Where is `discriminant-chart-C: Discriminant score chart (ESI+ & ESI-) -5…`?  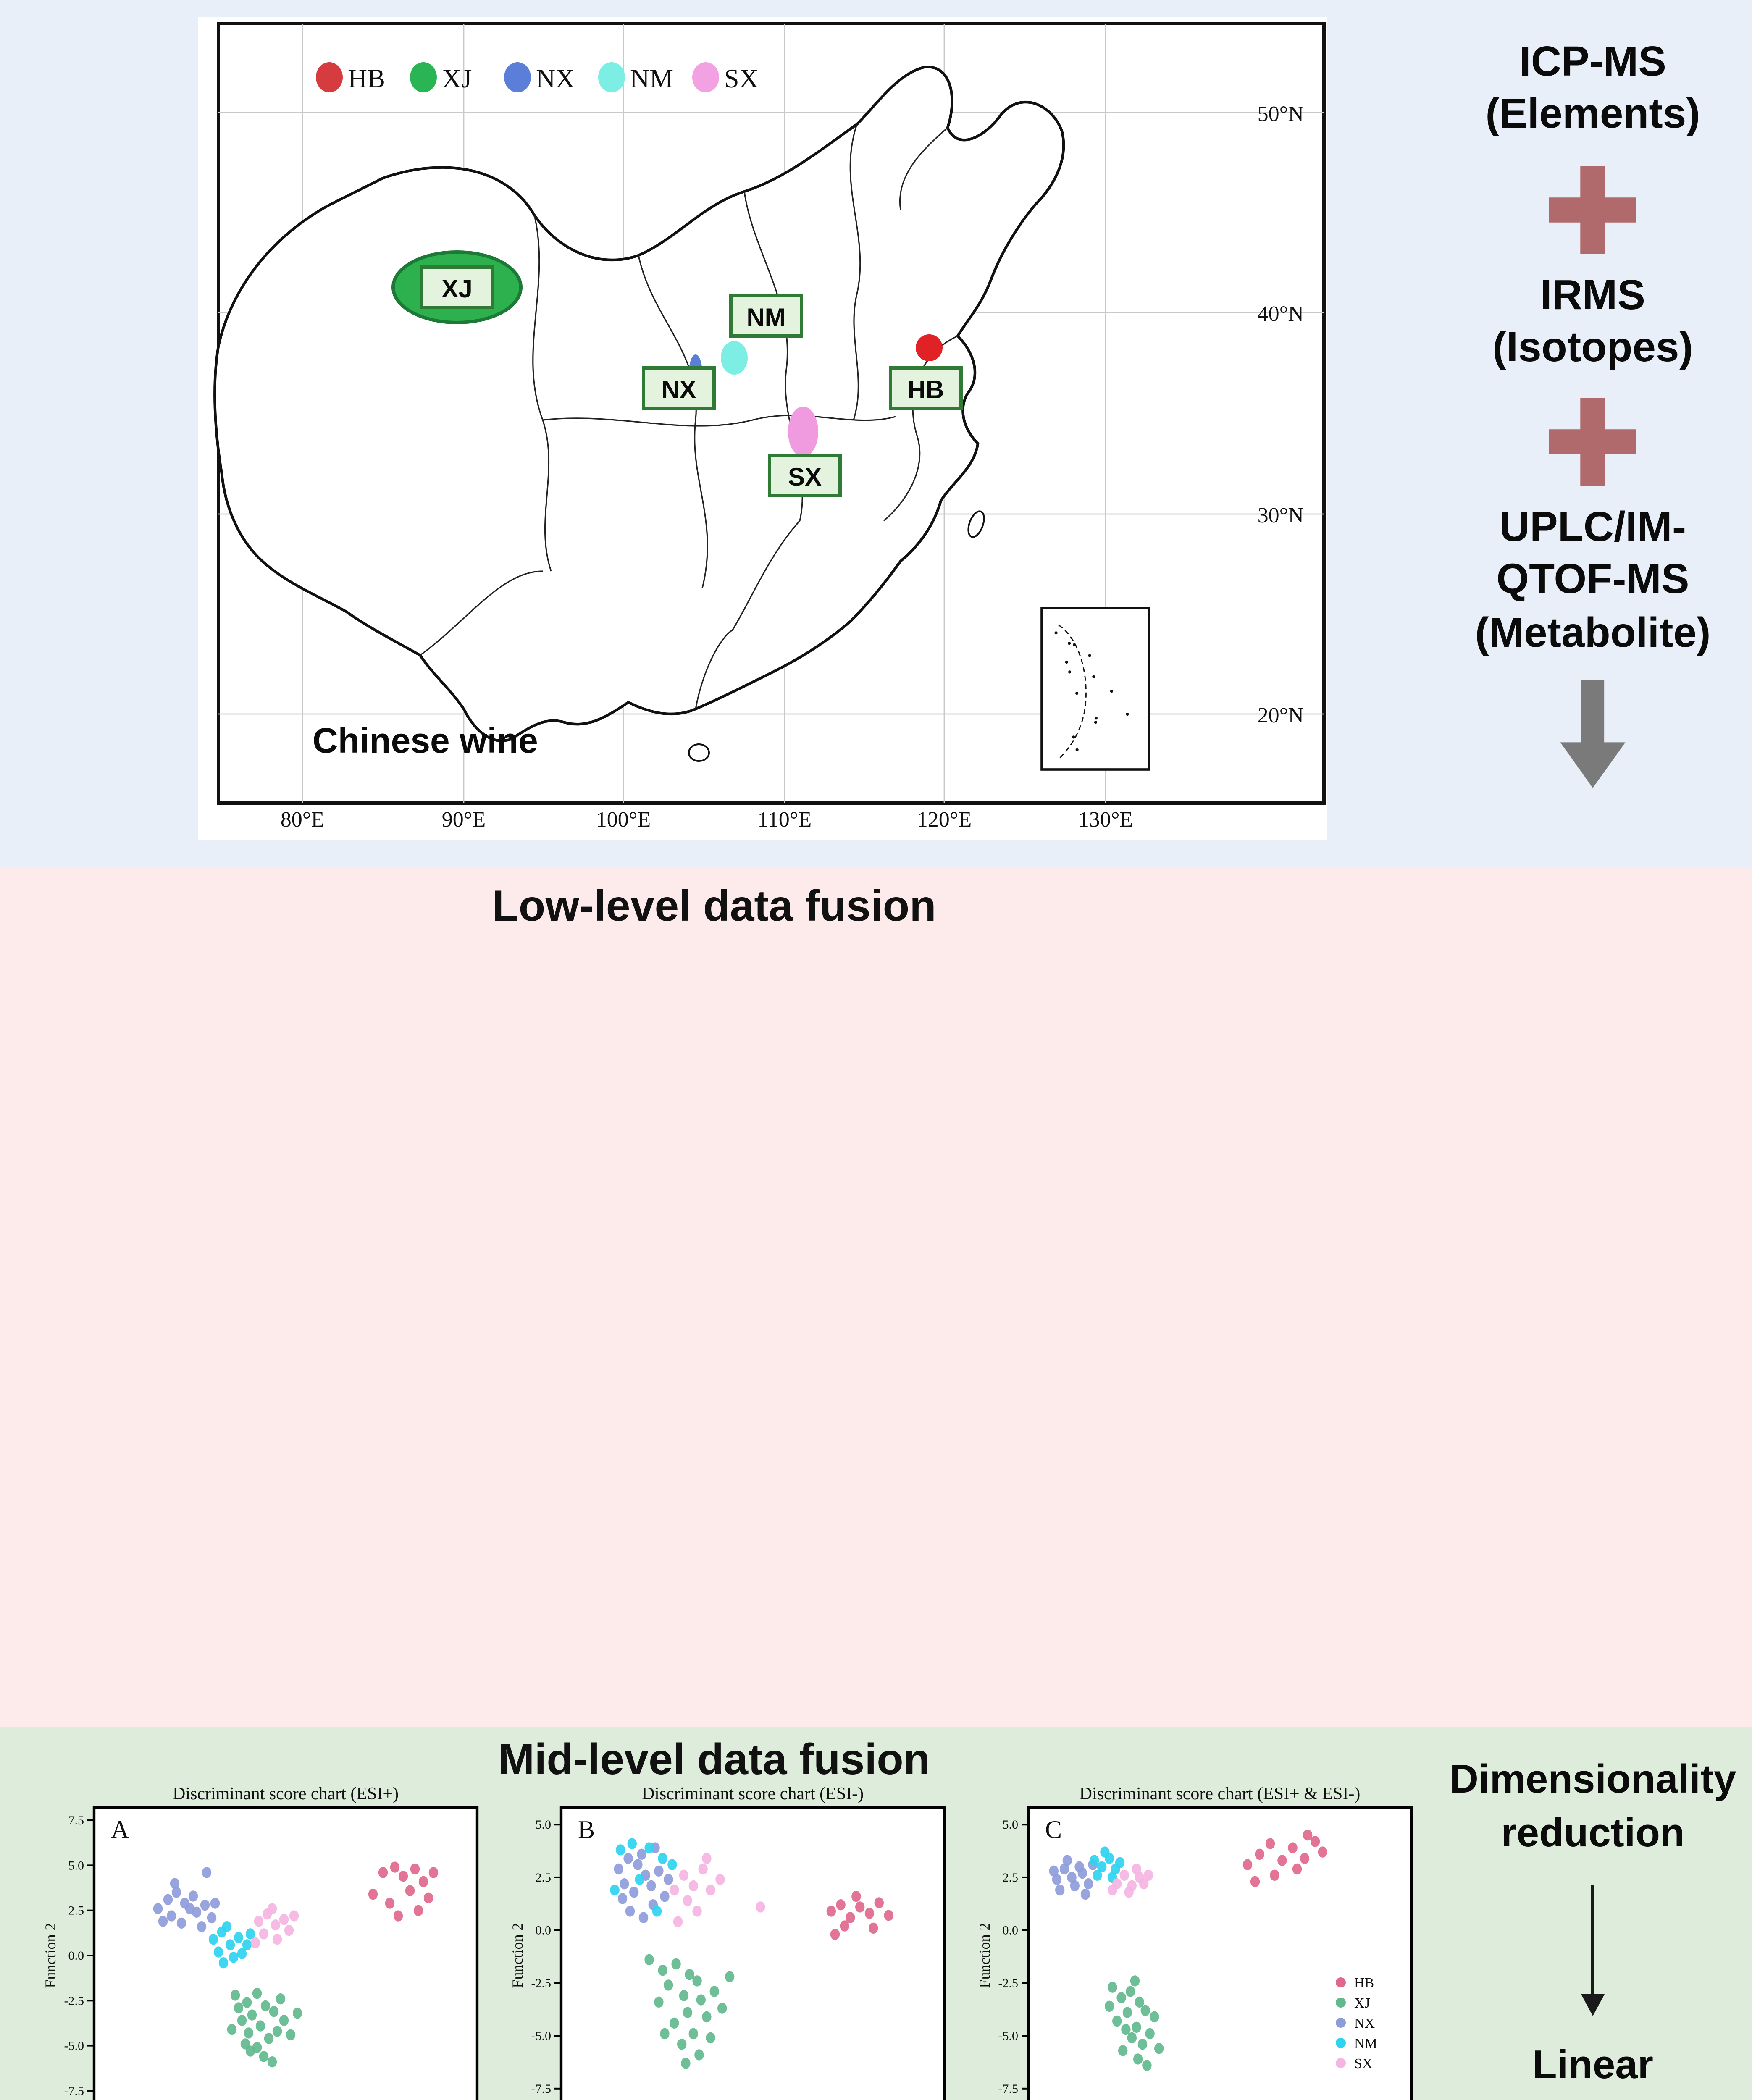
discriminant-chart-C: Discriminant score chart (ESI+ & ESI-) -5… is located at coordinates (1194, 1942).